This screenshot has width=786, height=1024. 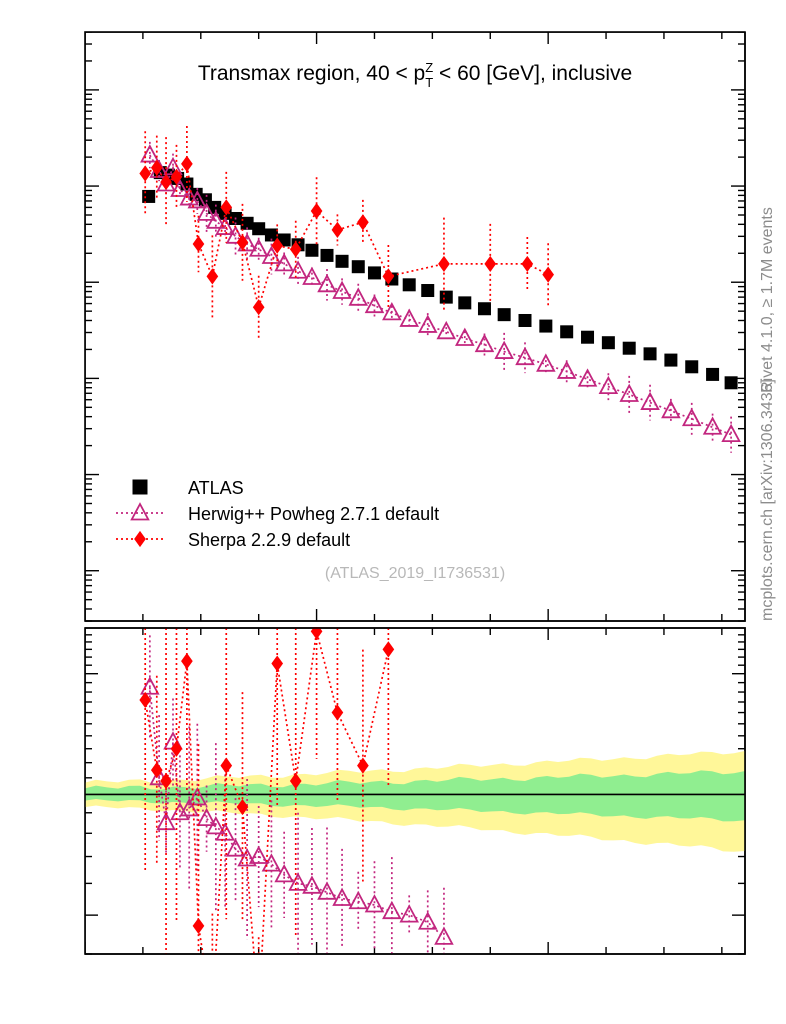 I want to click on series-line, so click(x=346, y=236).